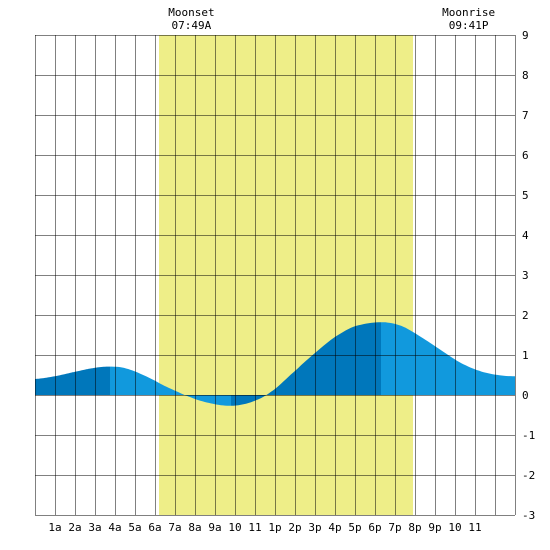  I want to click on x-tick-label: 9a, so click(214, 527).